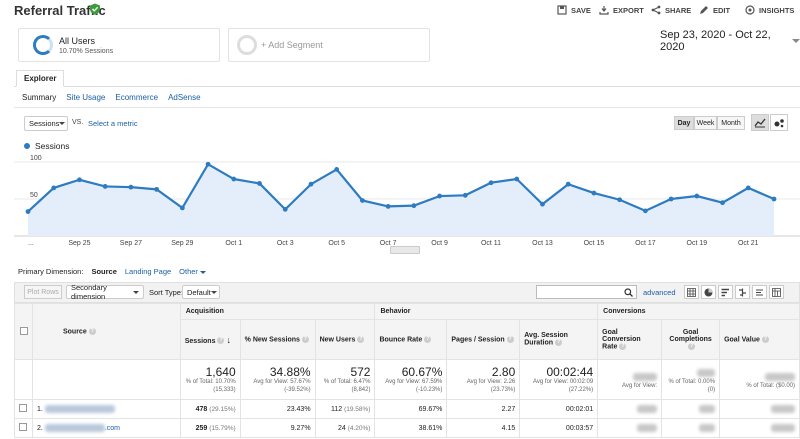  Describe the element at coordinates (336, 409) in the screenshot. I see `row-new-users-value: 112` at that location.